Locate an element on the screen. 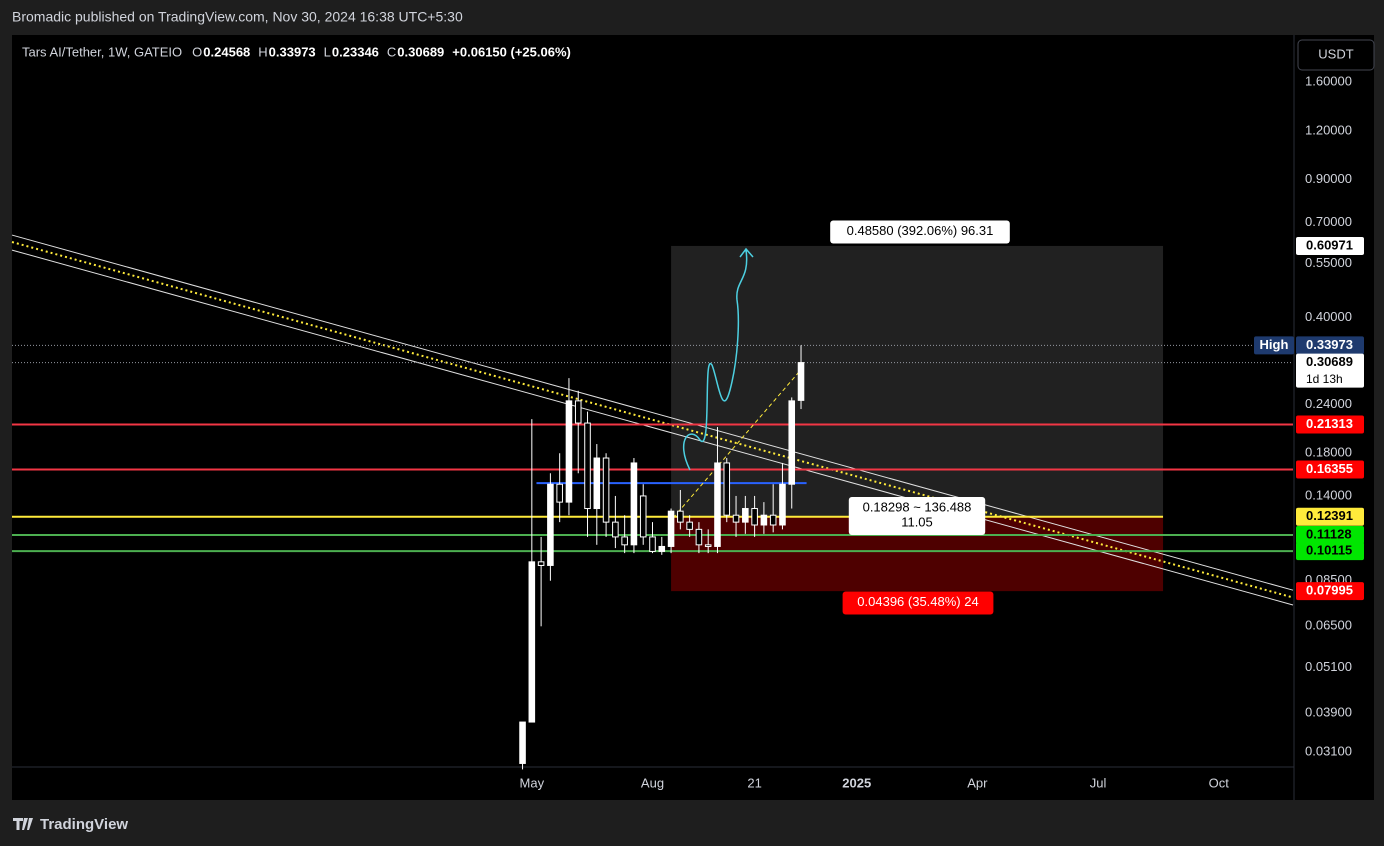 The height and width of the screenshot is (846, 1384). price-tag-label: 0.21313 is located at coordinates (1329, 423).